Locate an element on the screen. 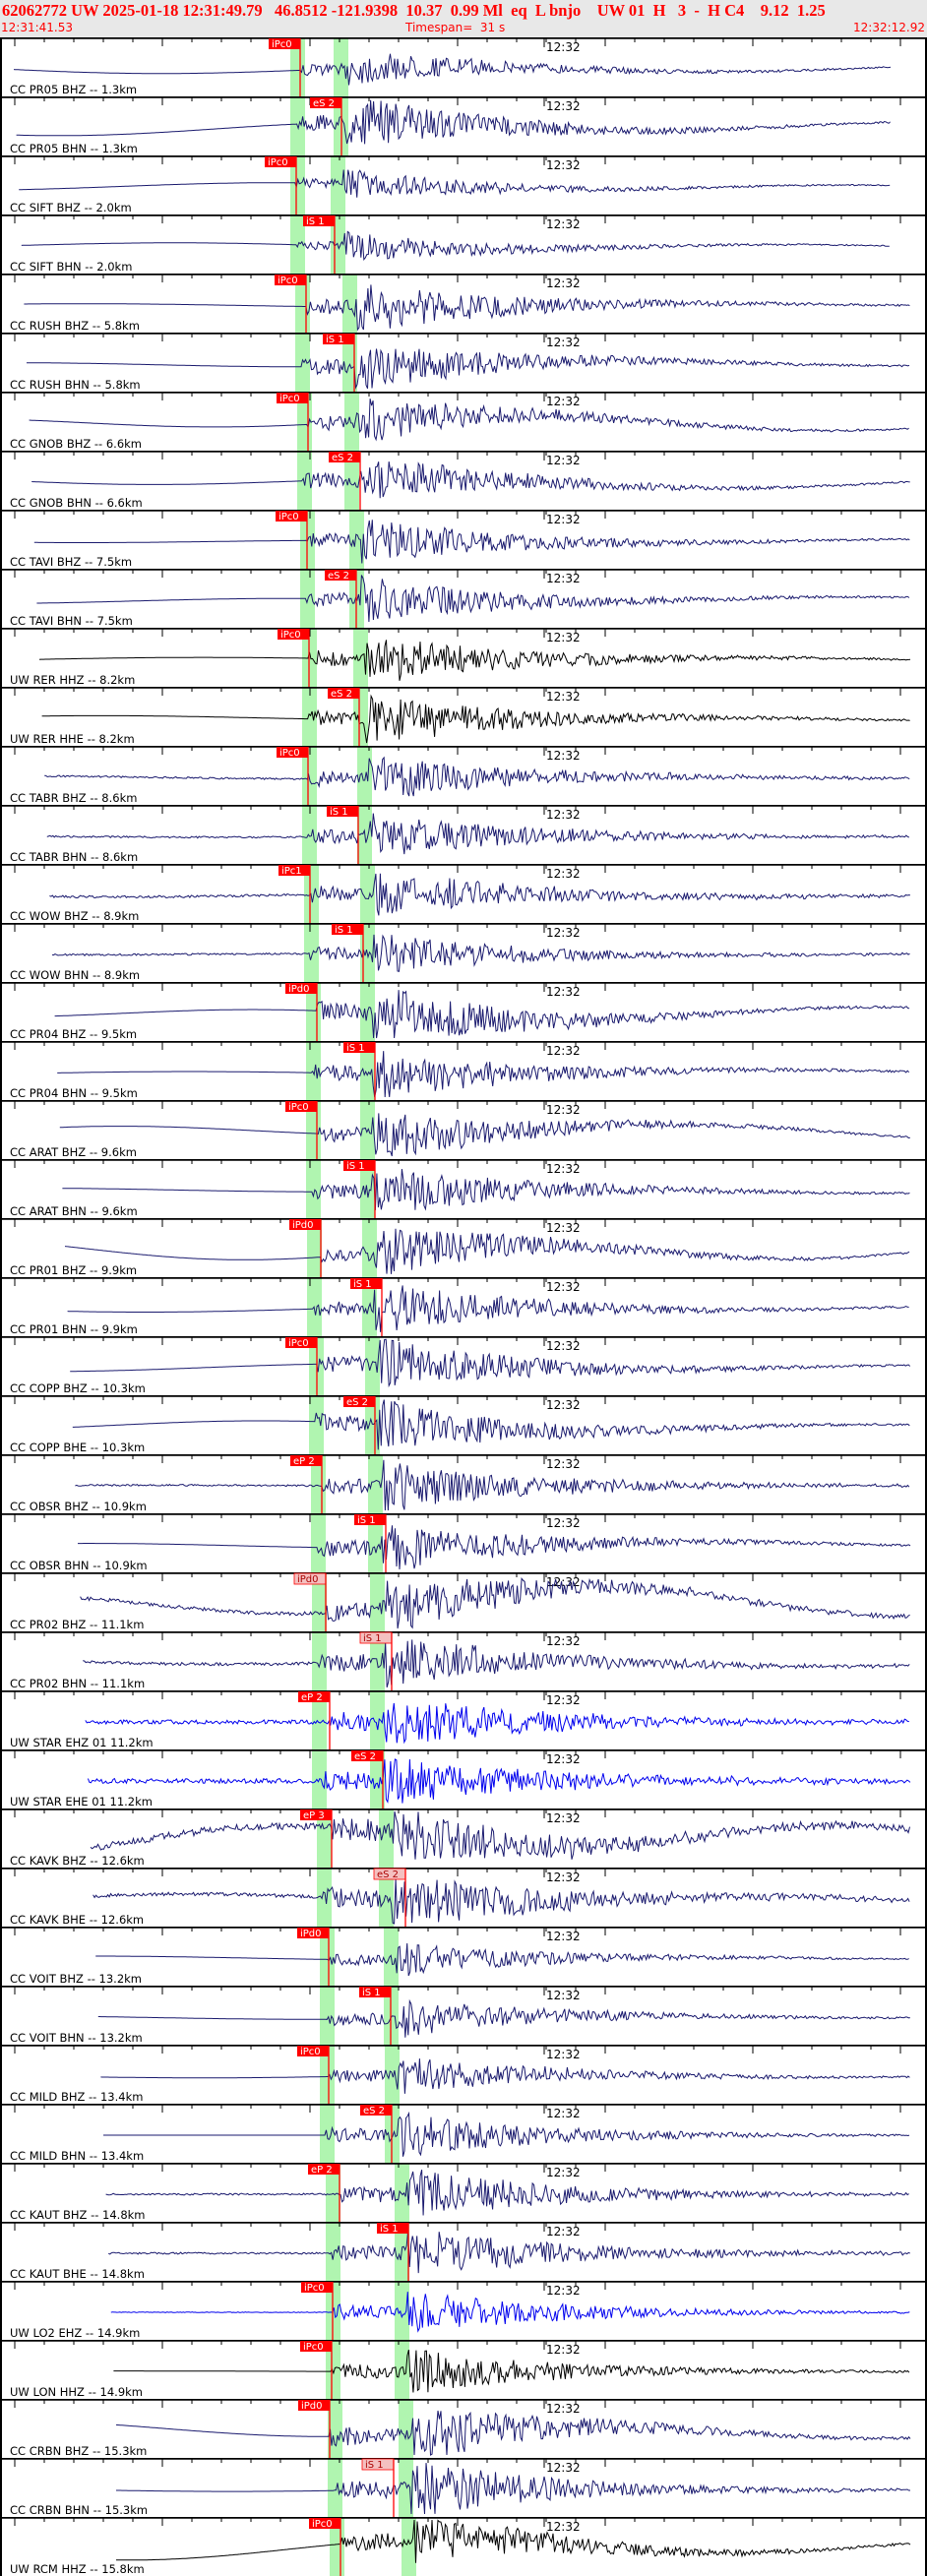  trace-row: 12:32 iPc0 CC MILD BHZ -- 13.4km is located at coordinates (463, 2074).